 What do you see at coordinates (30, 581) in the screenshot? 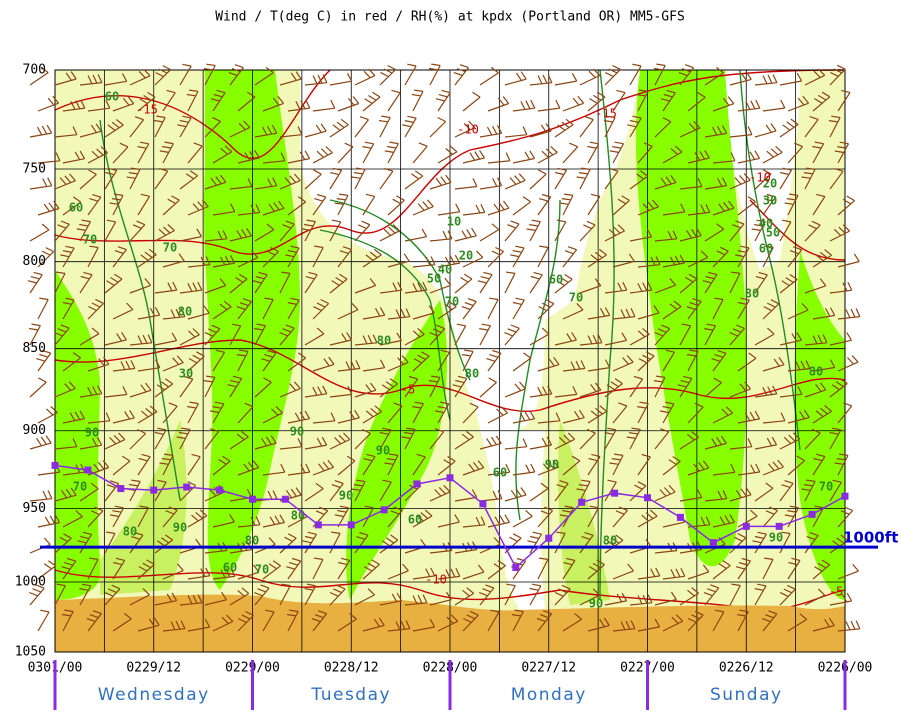
I see `y-tick-label: 1000` at bounding box center [30, 581].